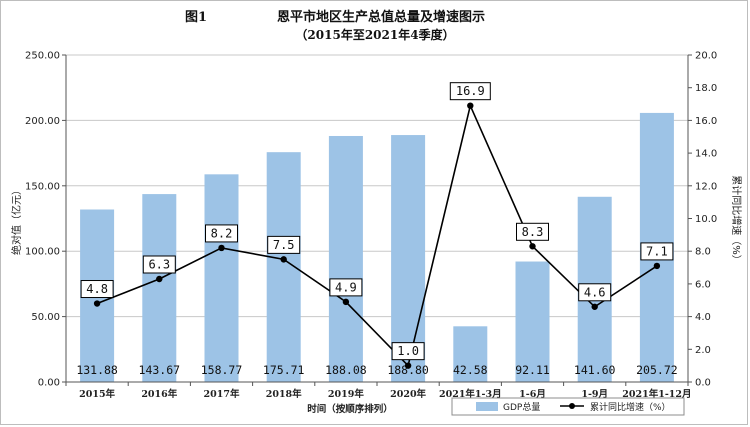 The image size is (750, 427). I want to click on x-tick-label: 1-9月, so click(594, 394).